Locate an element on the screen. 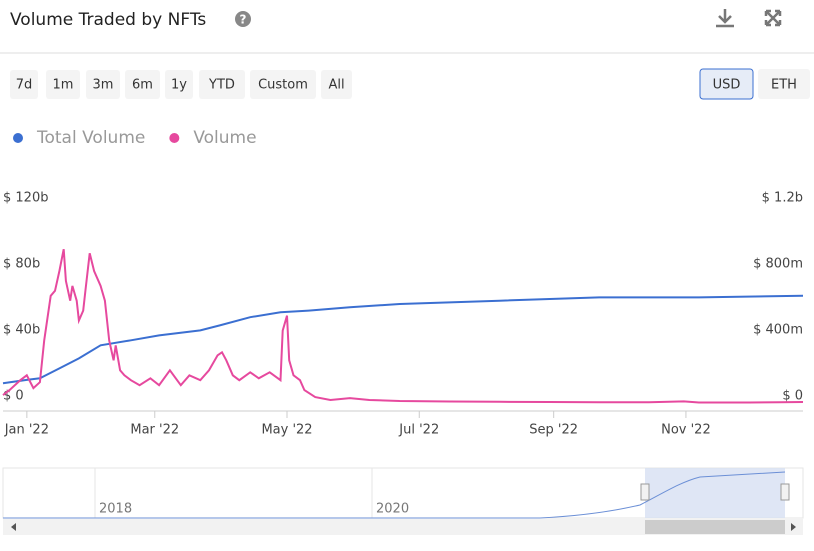 Image resolution: width=814 pixels, height=551 pixels. y-tick-label: $ 0 is located at coordinates (13, 396).